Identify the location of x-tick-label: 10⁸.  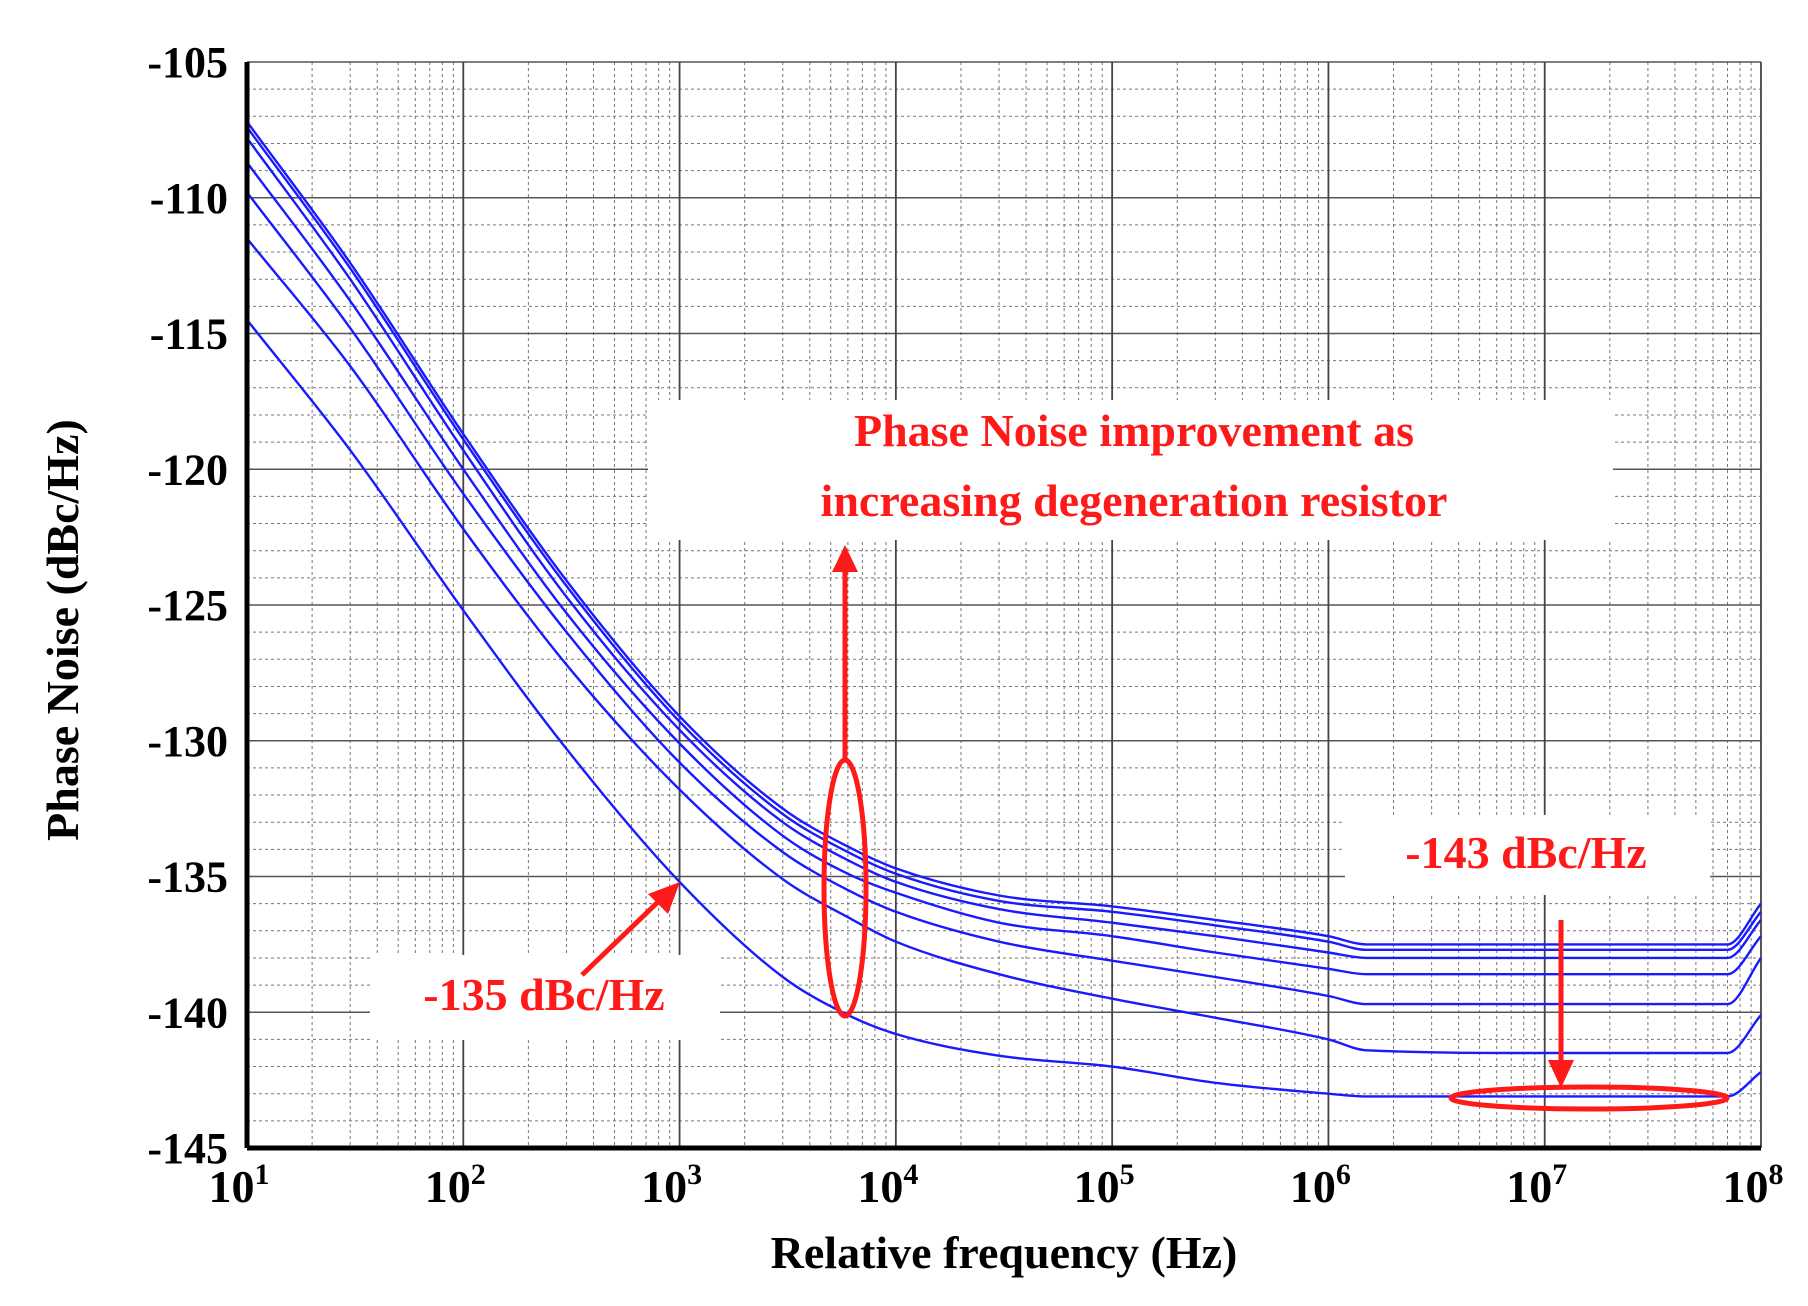
(1753, 1185).